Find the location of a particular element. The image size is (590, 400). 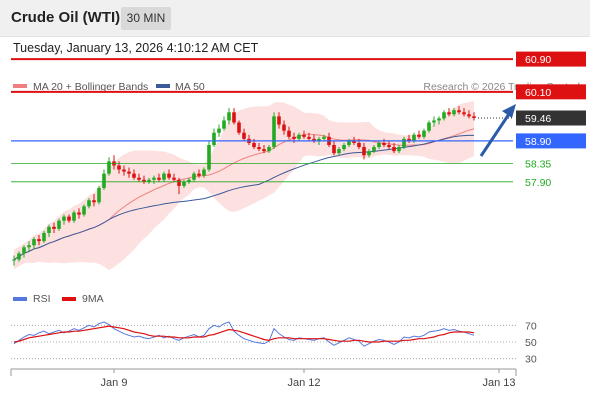

support-level-label: 58.35 is located at coordinates (538, 164).